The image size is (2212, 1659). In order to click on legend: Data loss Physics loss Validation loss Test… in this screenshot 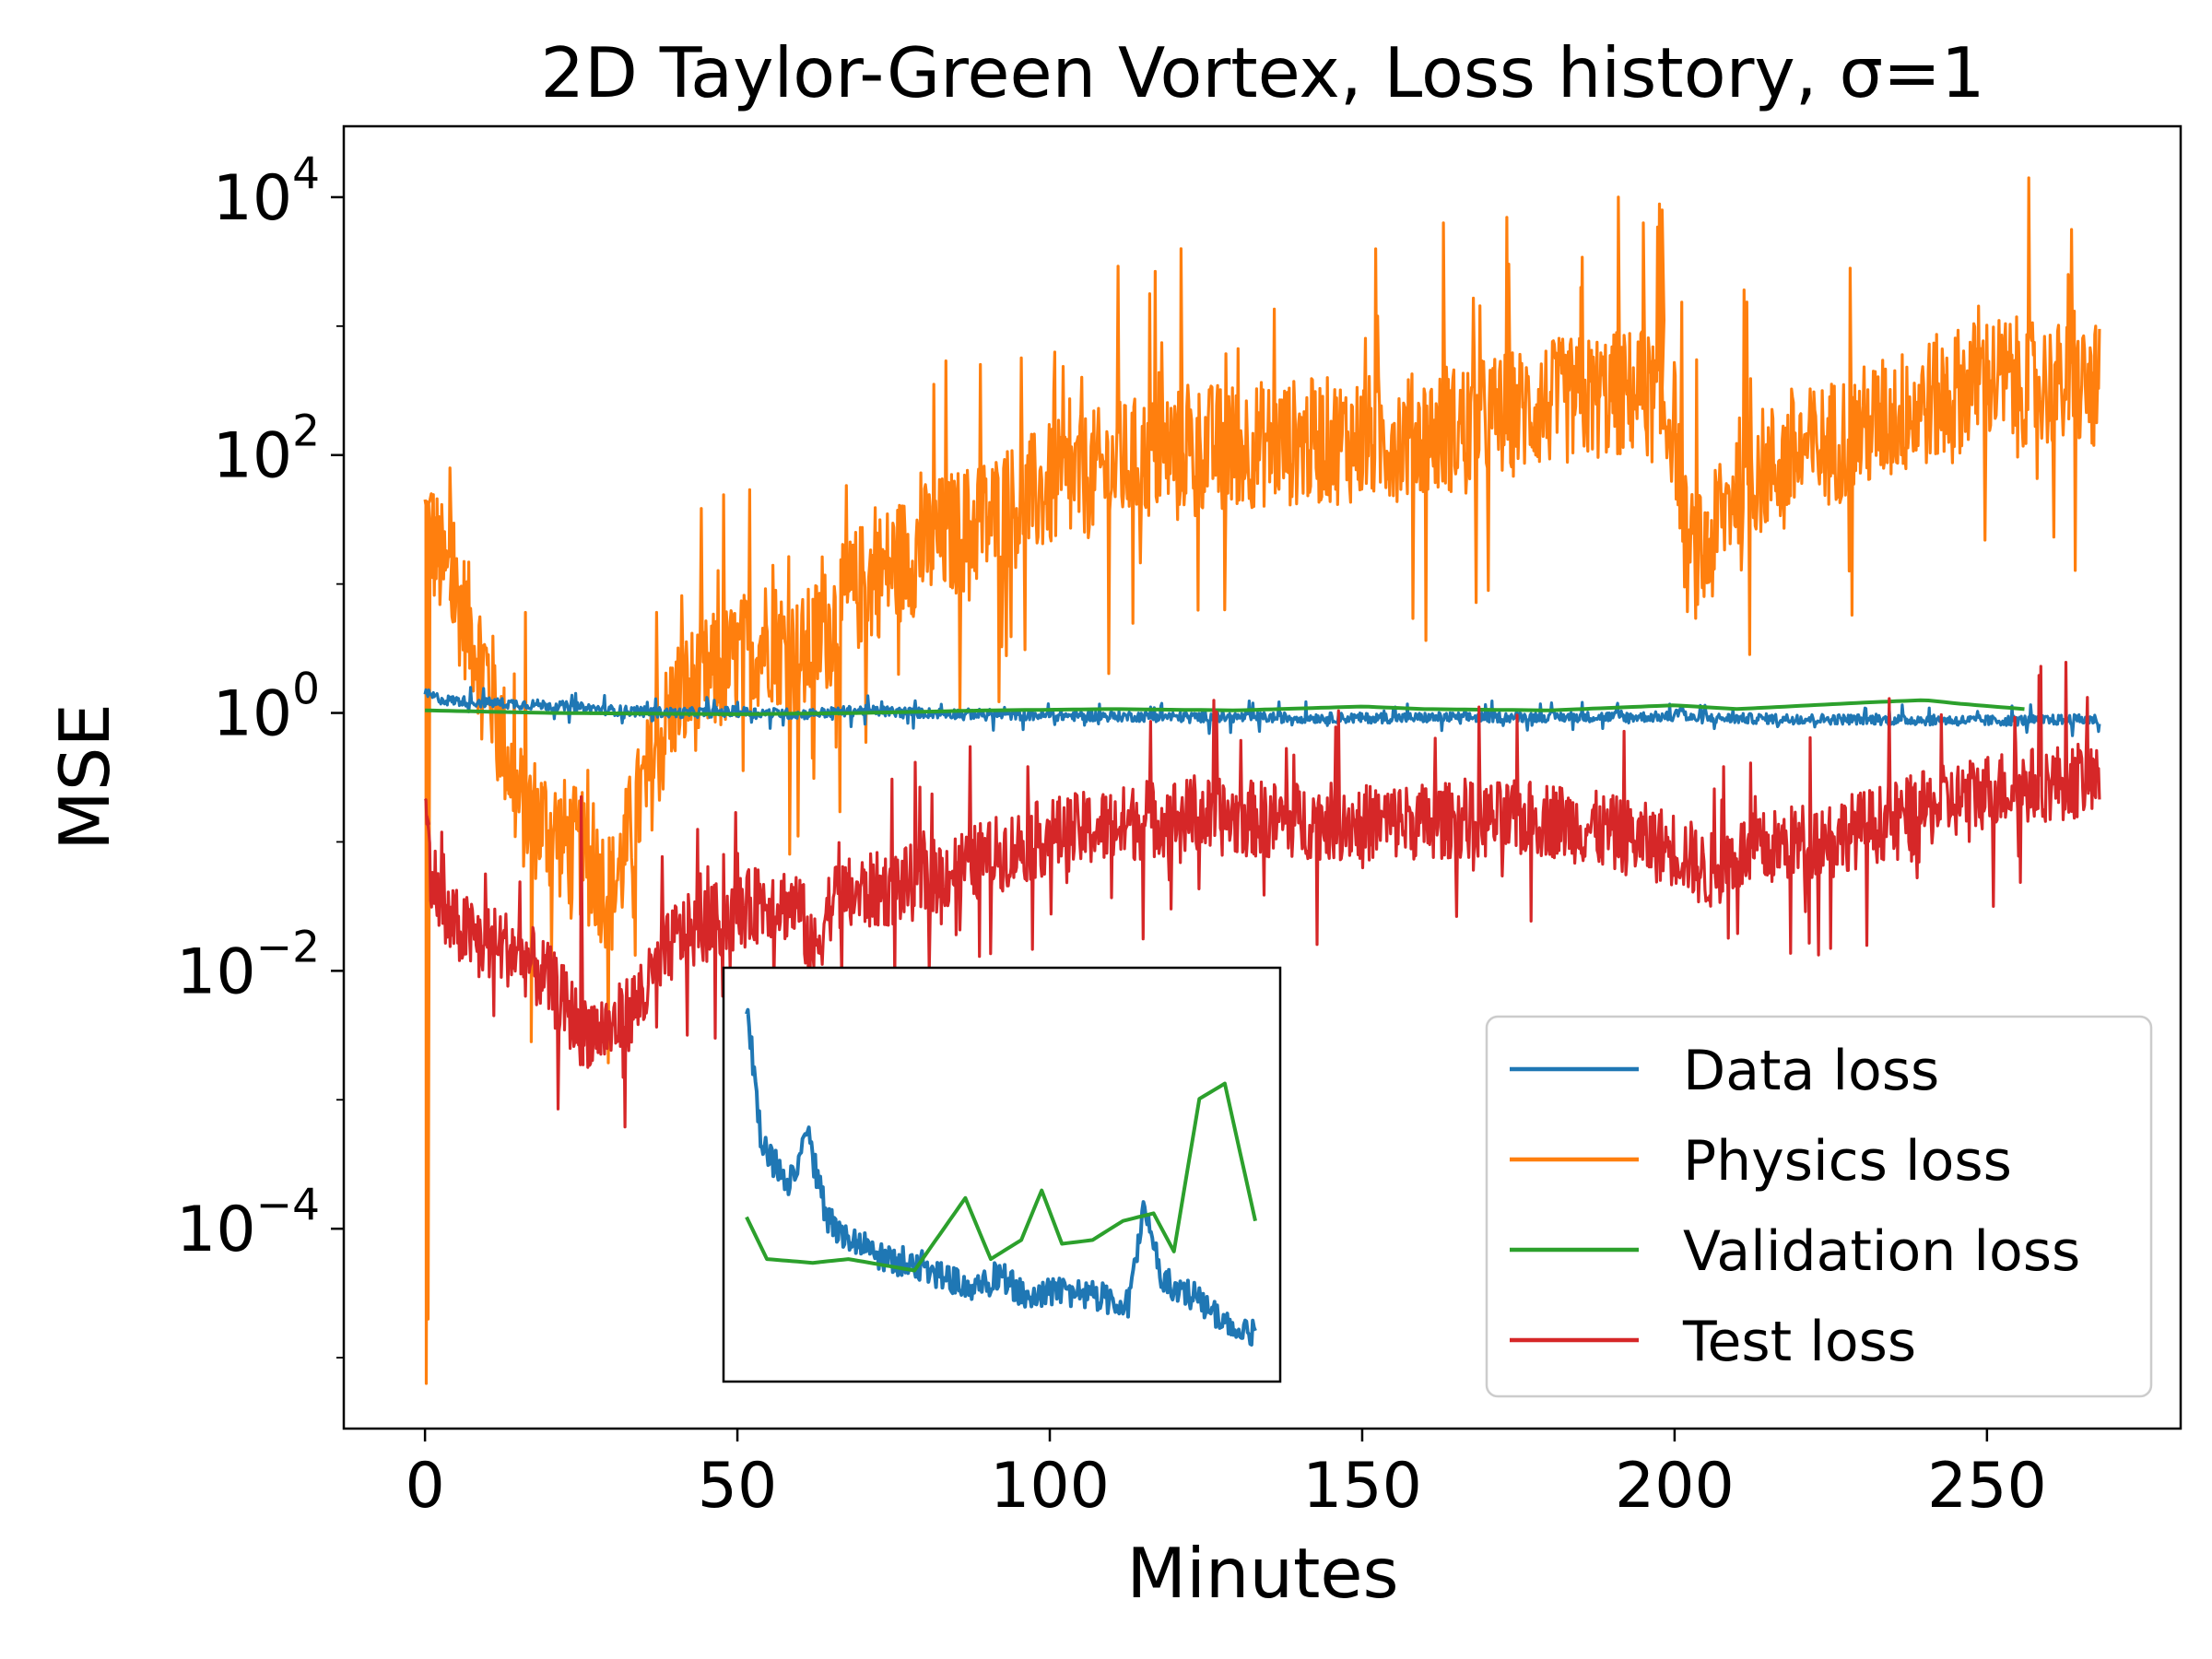, I will do `click(1819, 1206)`.